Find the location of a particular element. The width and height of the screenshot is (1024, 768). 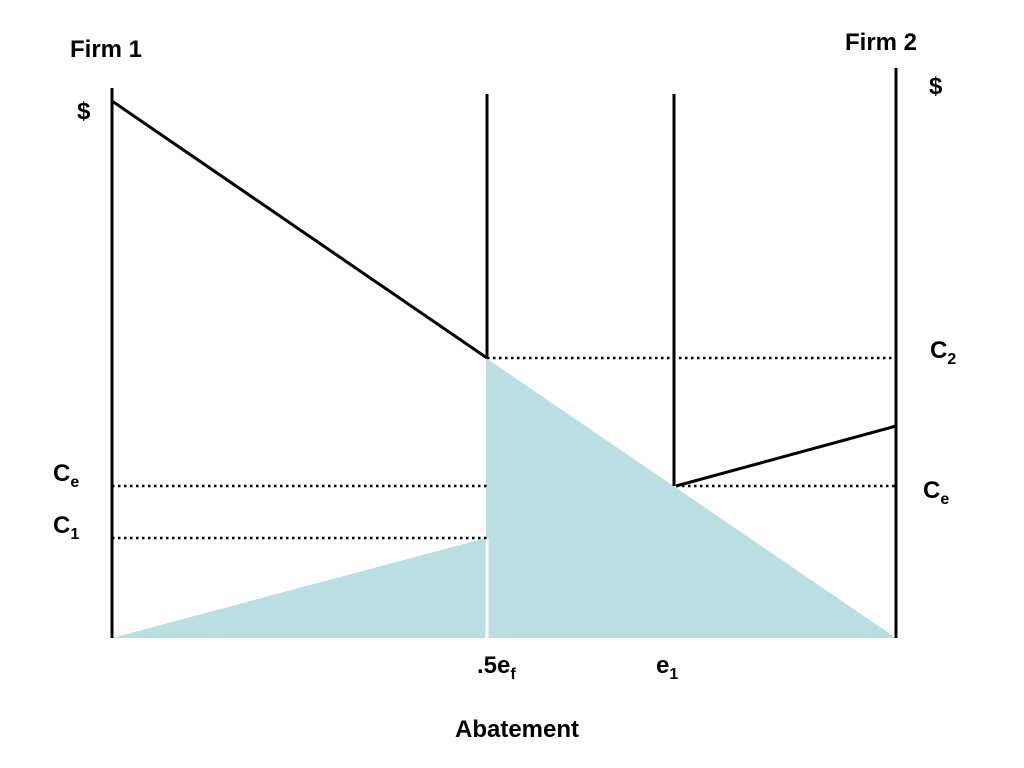

dollar-sign-right: $ is located at coordinates (936, 86).